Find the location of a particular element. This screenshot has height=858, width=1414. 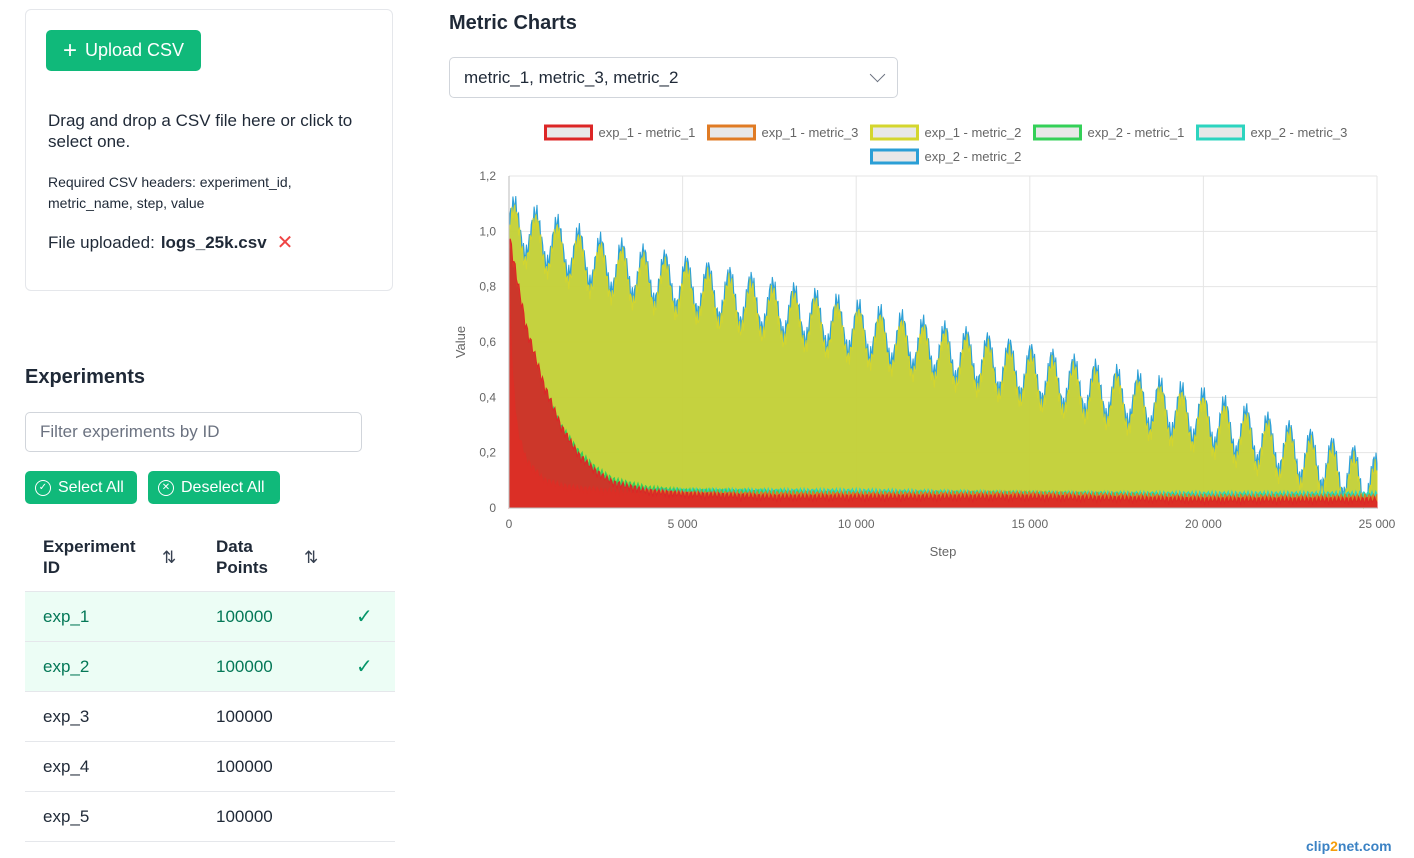

y-tick-label: 0,8 is located at coordinates (487, 287).